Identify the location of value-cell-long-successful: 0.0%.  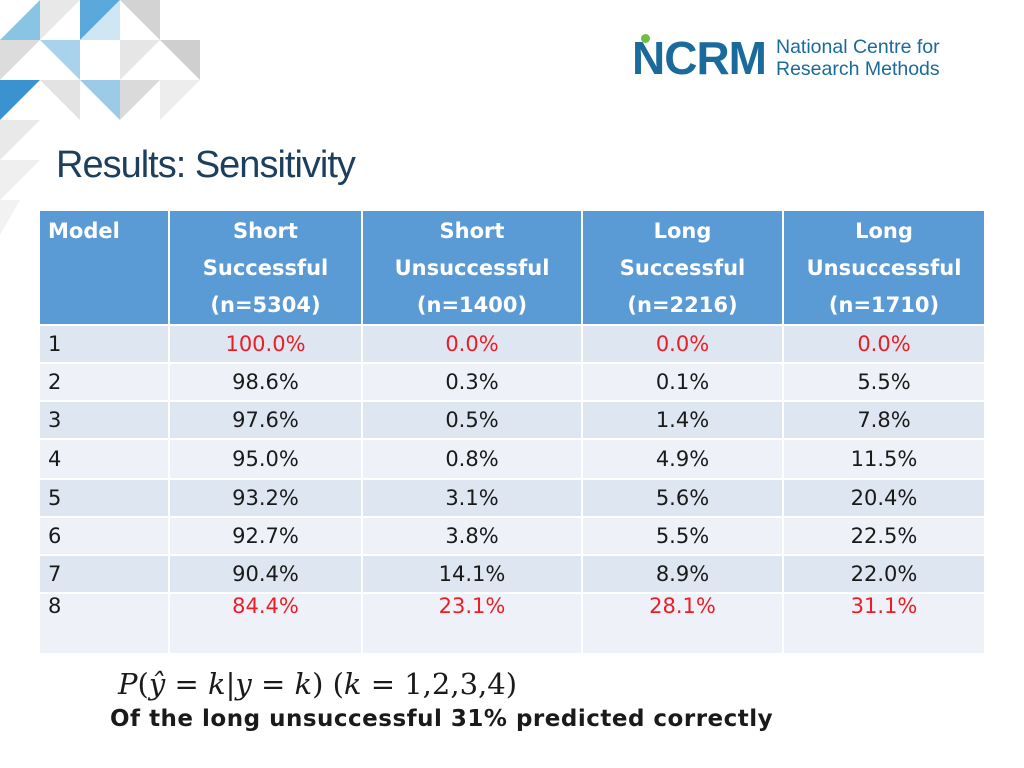
(683, 343).